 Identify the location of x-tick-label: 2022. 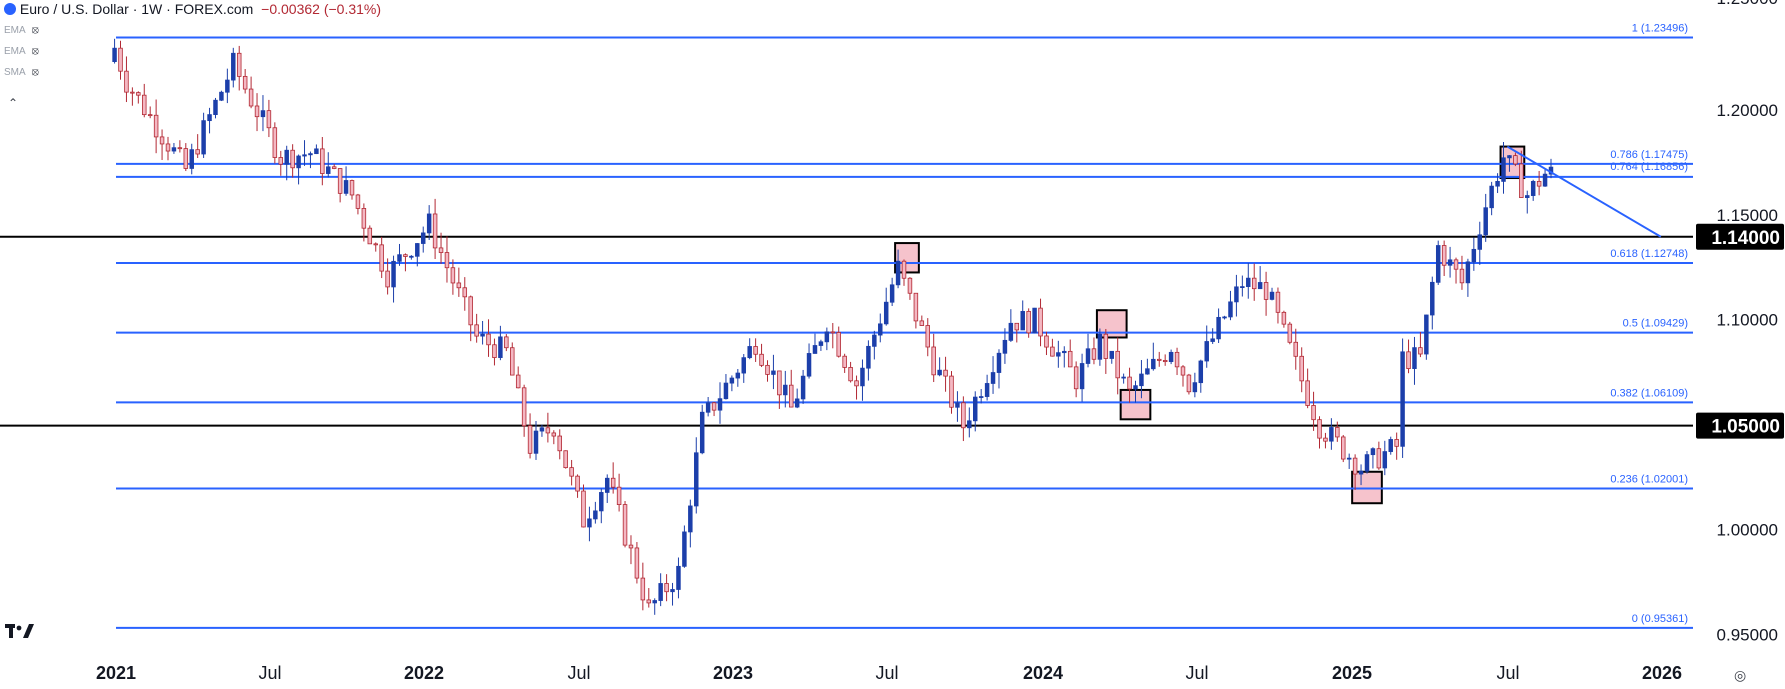
(424, 673).